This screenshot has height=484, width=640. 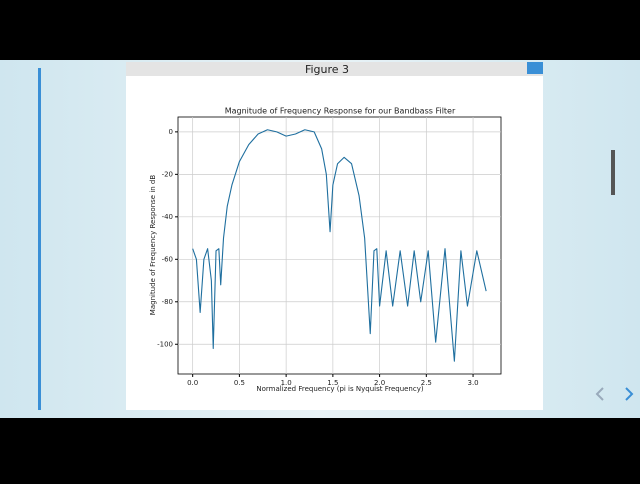 I want to click on scrollbar, so click(x=613, y=172).